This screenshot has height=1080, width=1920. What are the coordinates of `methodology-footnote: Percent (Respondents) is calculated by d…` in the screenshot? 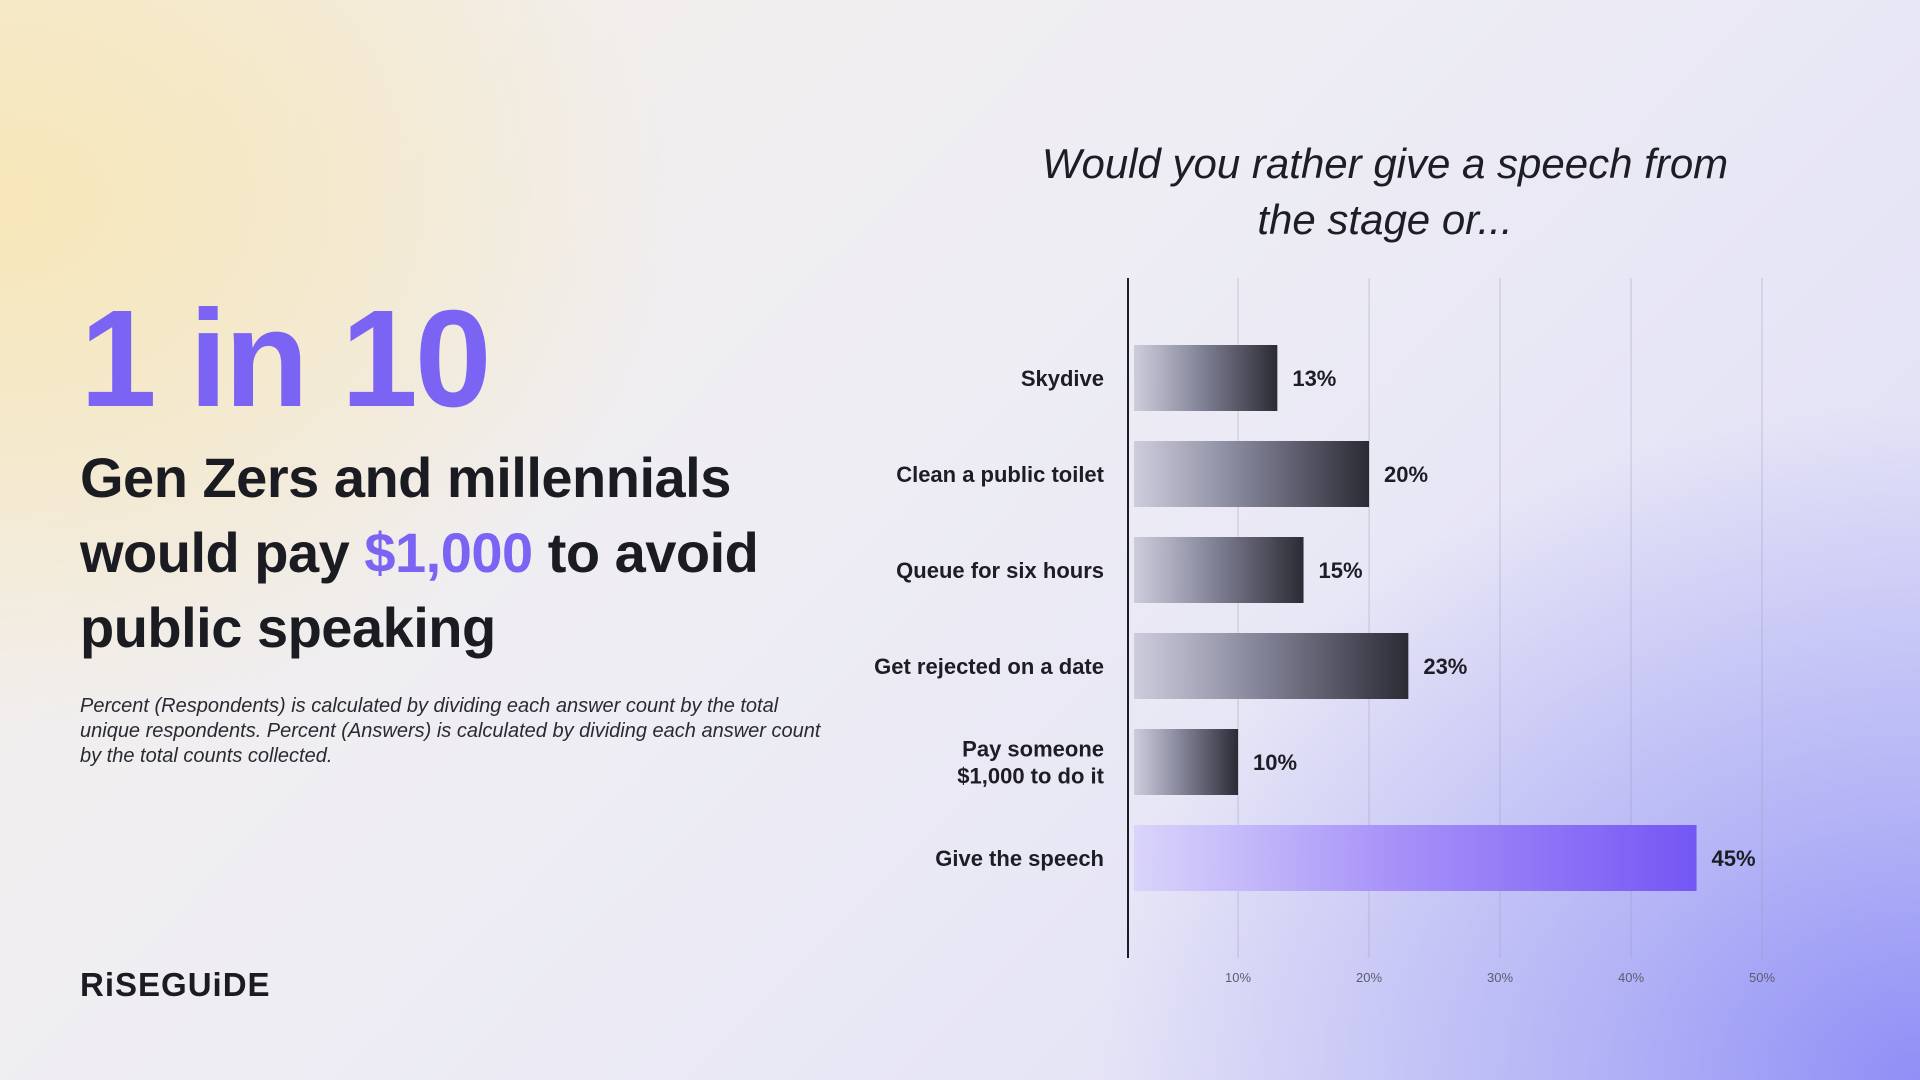 It's located at (450, 731).